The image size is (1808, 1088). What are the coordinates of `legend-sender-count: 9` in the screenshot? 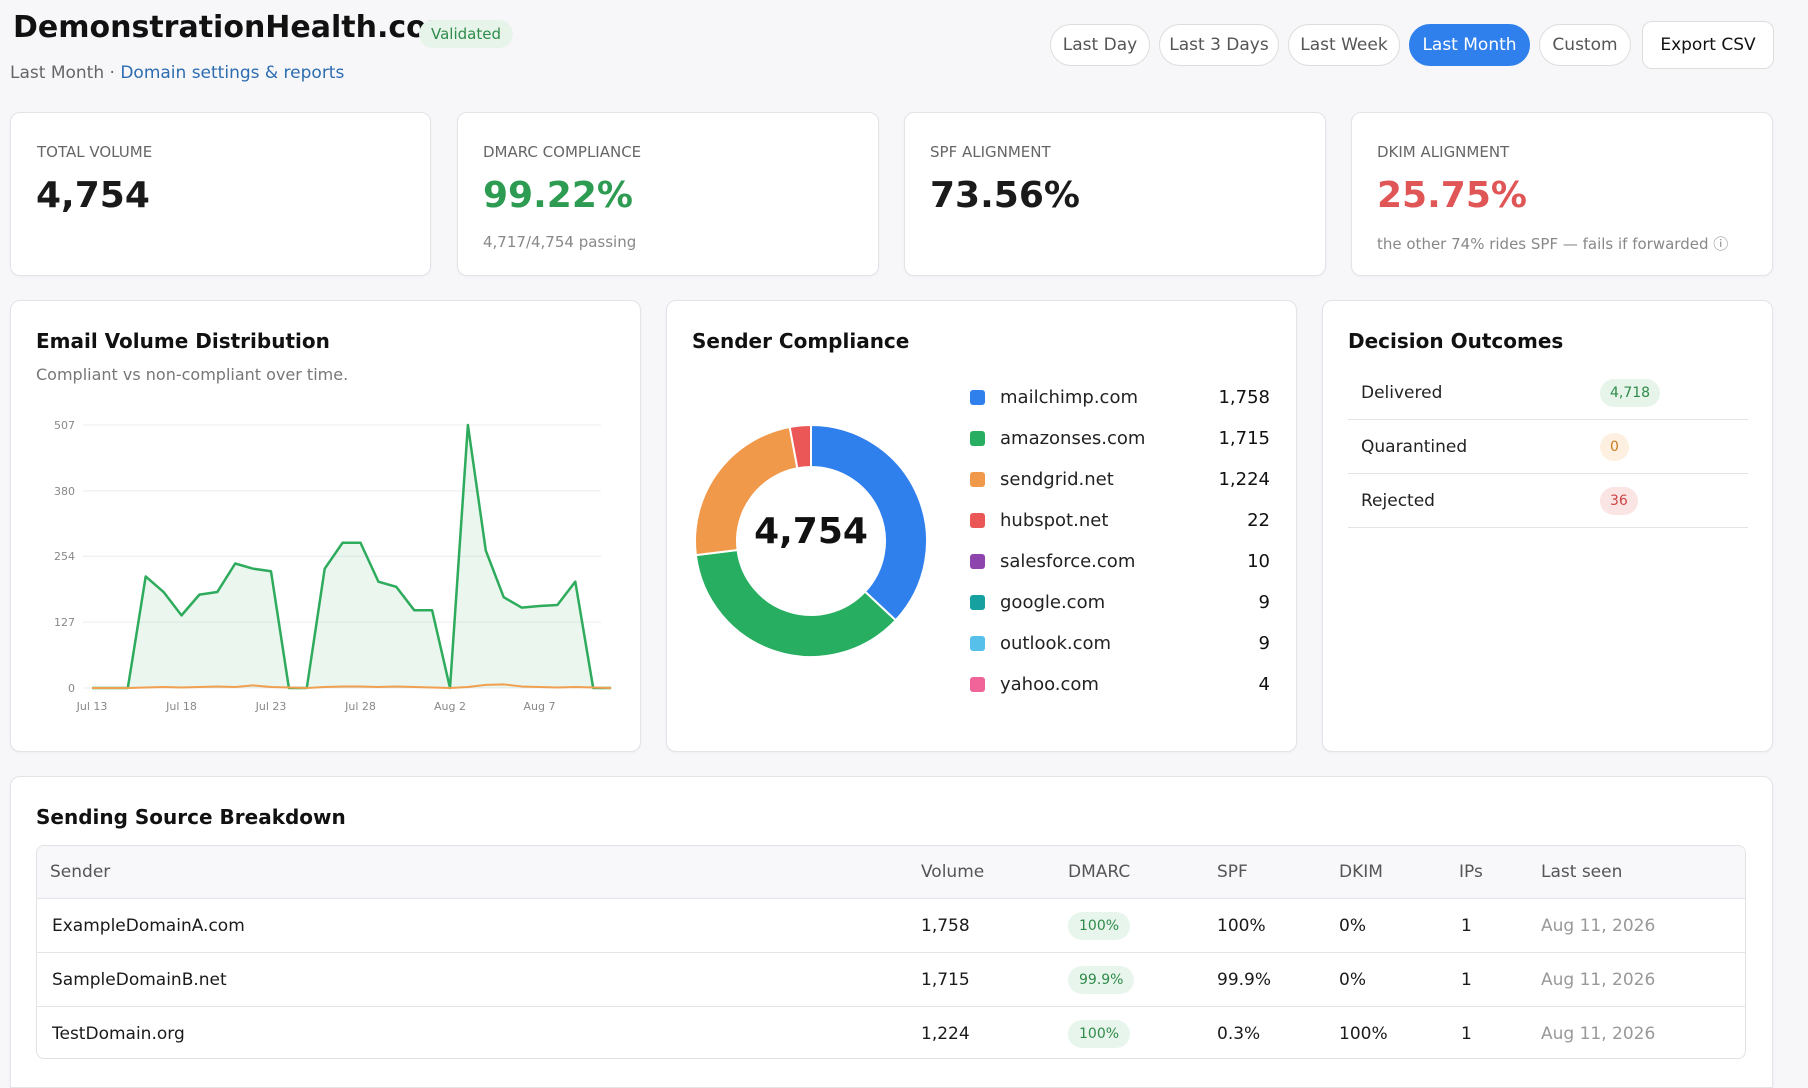 It's located at (1264, 602).